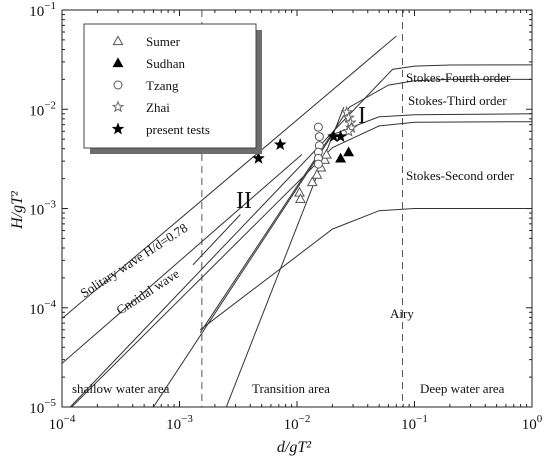 This screenshot has height=460, width=550. What do you see at coordinates (422, 419) in the screenshot?
I see `x-tick-label-4-exponent: −1` at bounding box center [422, 419].